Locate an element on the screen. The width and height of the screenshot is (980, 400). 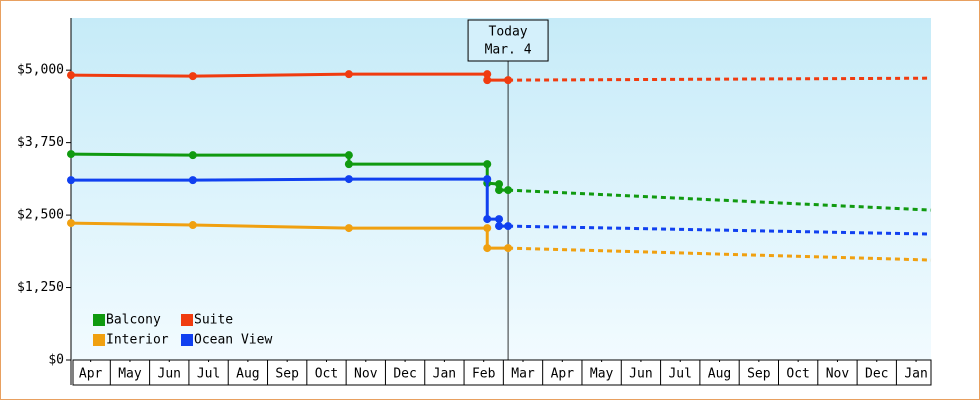
legend-label: Ocean View is located at coordinates (233, 340).